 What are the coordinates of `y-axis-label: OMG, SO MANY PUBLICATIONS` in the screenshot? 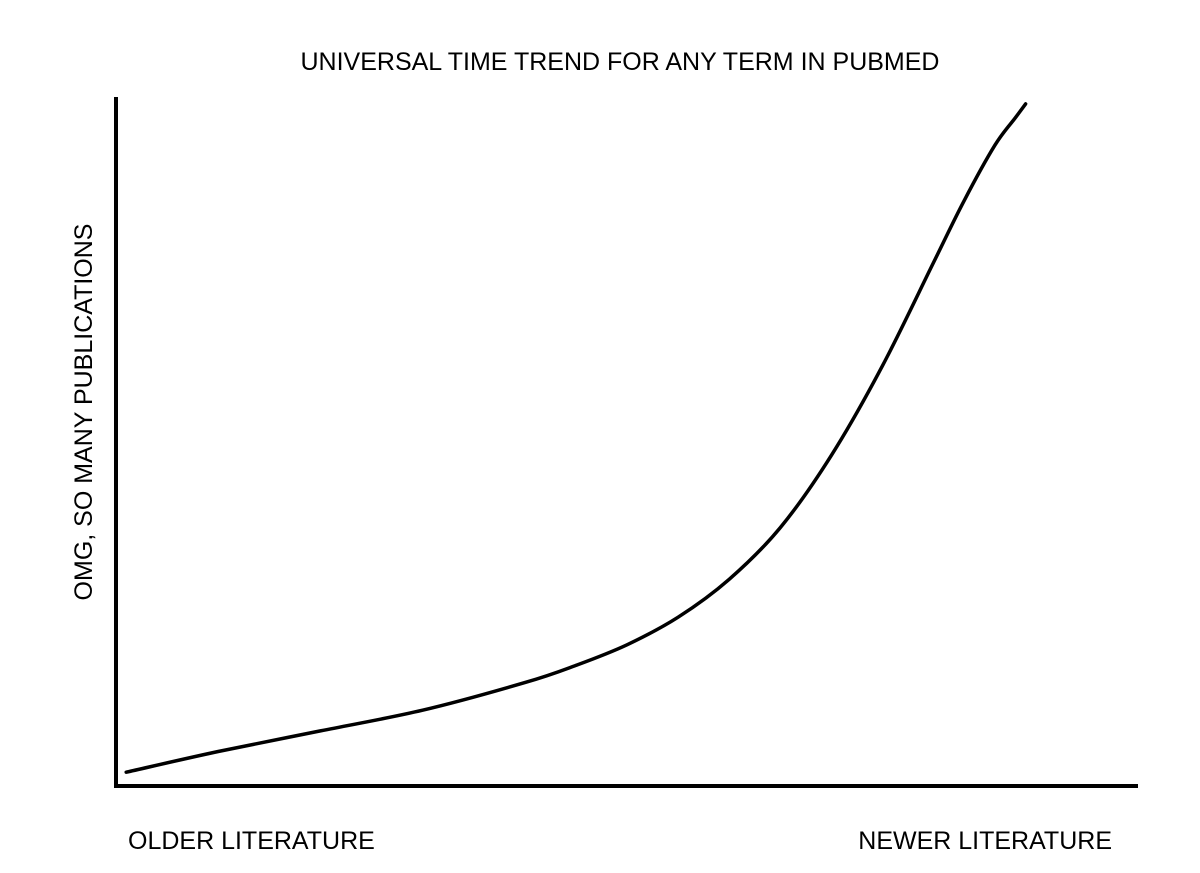 It's located at (84, 412).